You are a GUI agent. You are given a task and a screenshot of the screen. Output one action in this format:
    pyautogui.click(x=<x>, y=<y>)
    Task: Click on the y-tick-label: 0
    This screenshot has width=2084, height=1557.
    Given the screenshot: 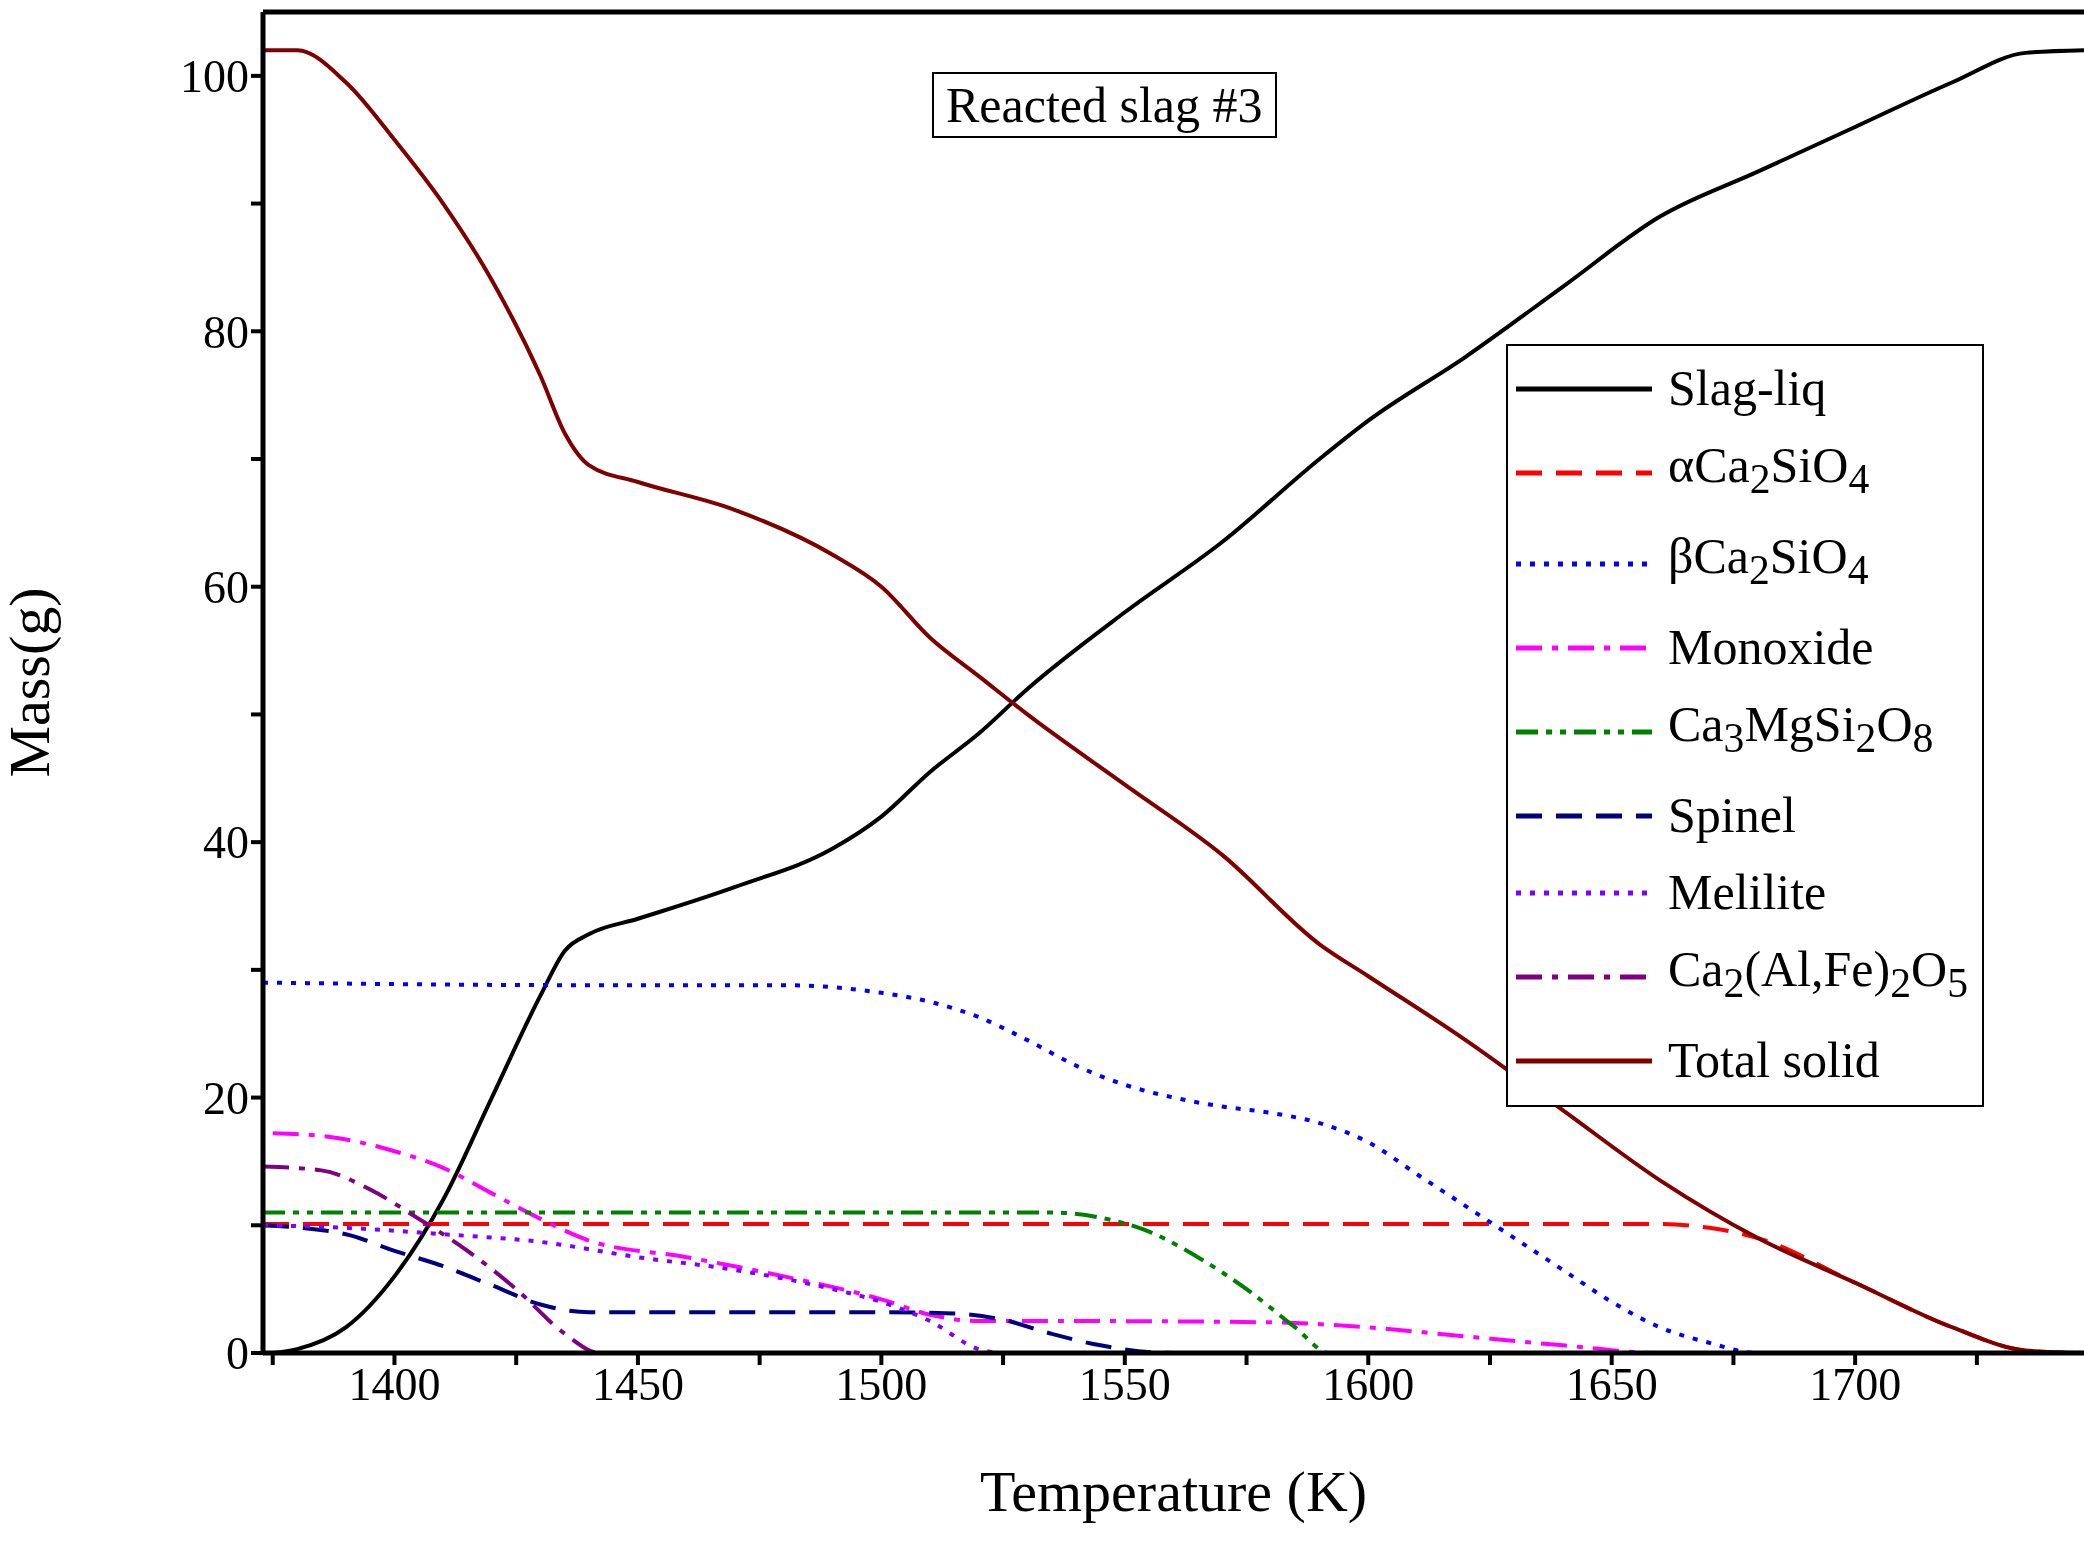 What is the action you would take?
    pyautogui.click(x=237, y=1354)
    